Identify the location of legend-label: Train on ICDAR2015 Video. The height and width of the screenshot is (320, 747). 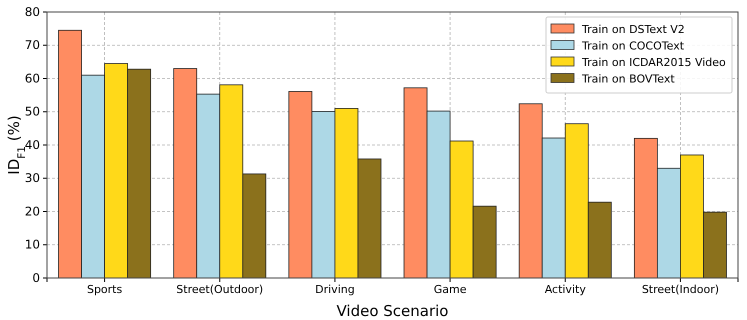
(653, 62).